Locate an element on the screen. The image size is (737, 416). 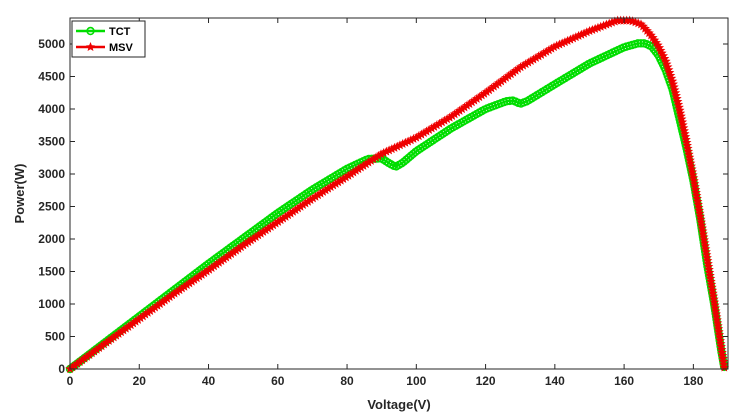
y-tick-label: 1000 is located at coordinates (51, 304).